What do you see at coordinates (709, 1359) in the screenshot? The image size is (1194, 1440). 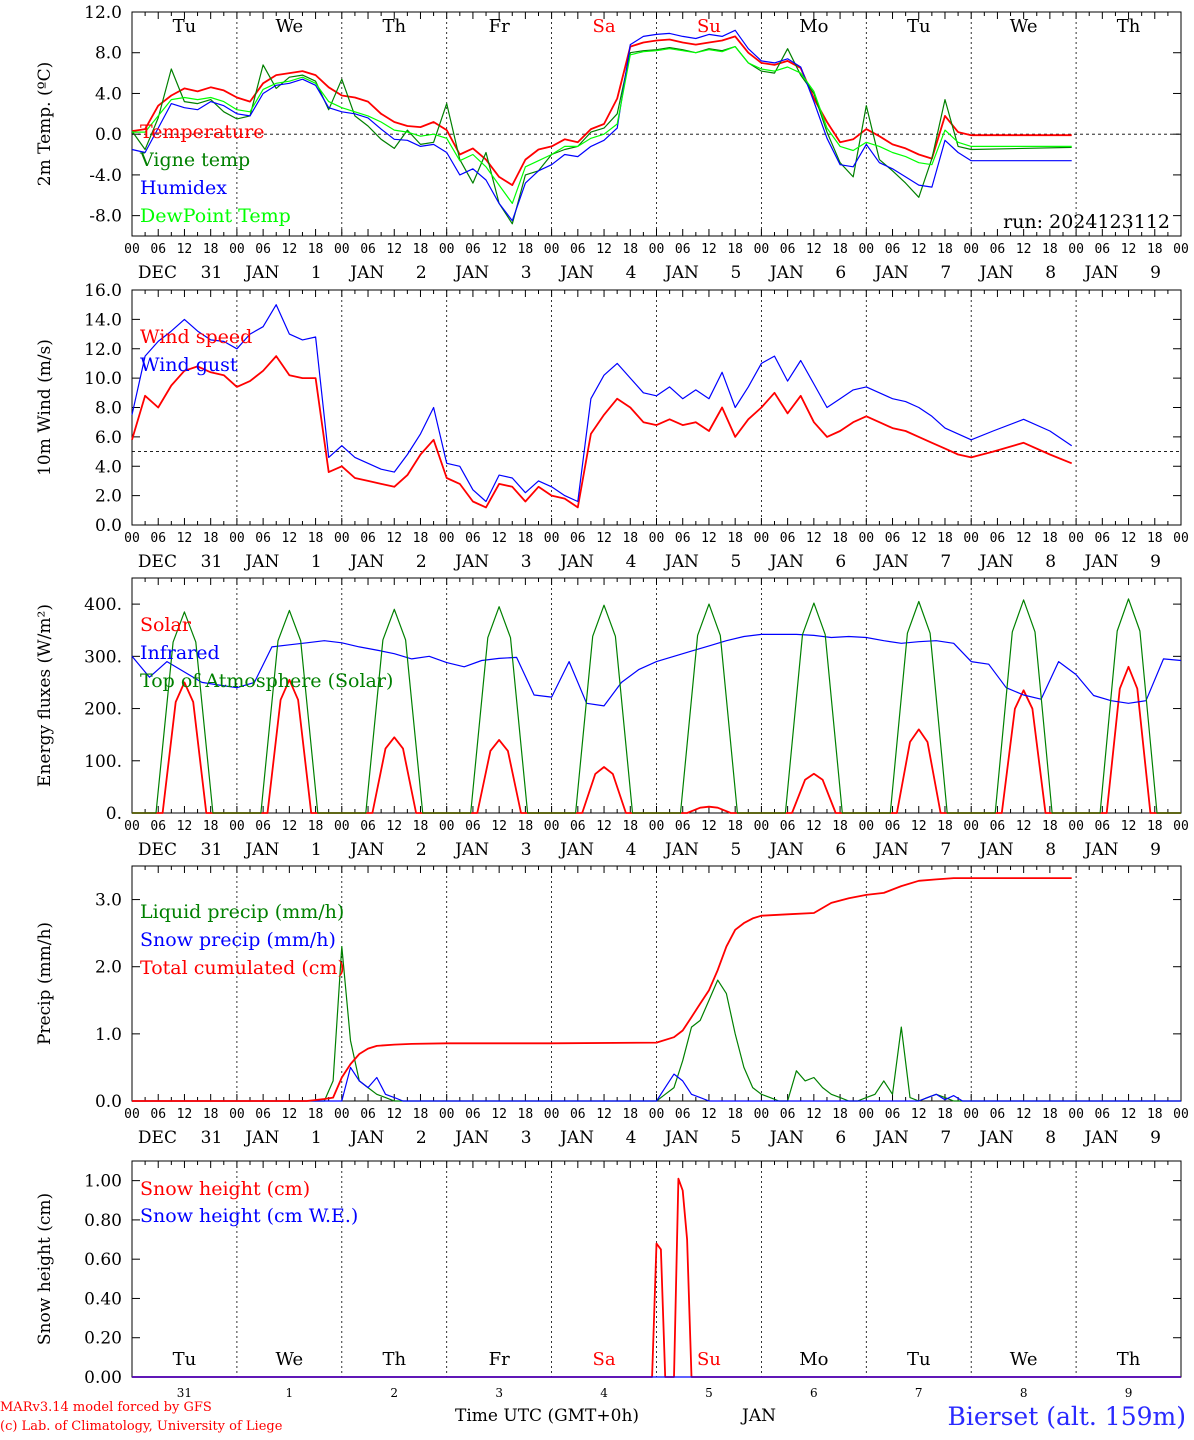 I see `day-name-label: Su` at bounding box center [709, 1359].